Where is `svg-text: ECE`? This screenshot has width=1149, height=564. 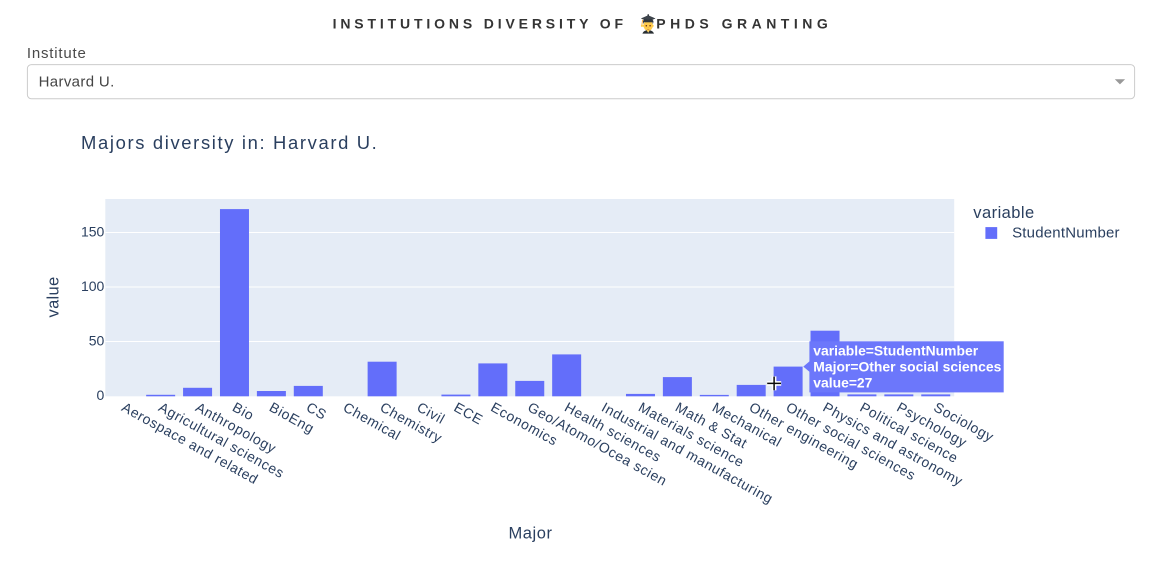 svg-text: ECE is located at coordinates (468, 413).